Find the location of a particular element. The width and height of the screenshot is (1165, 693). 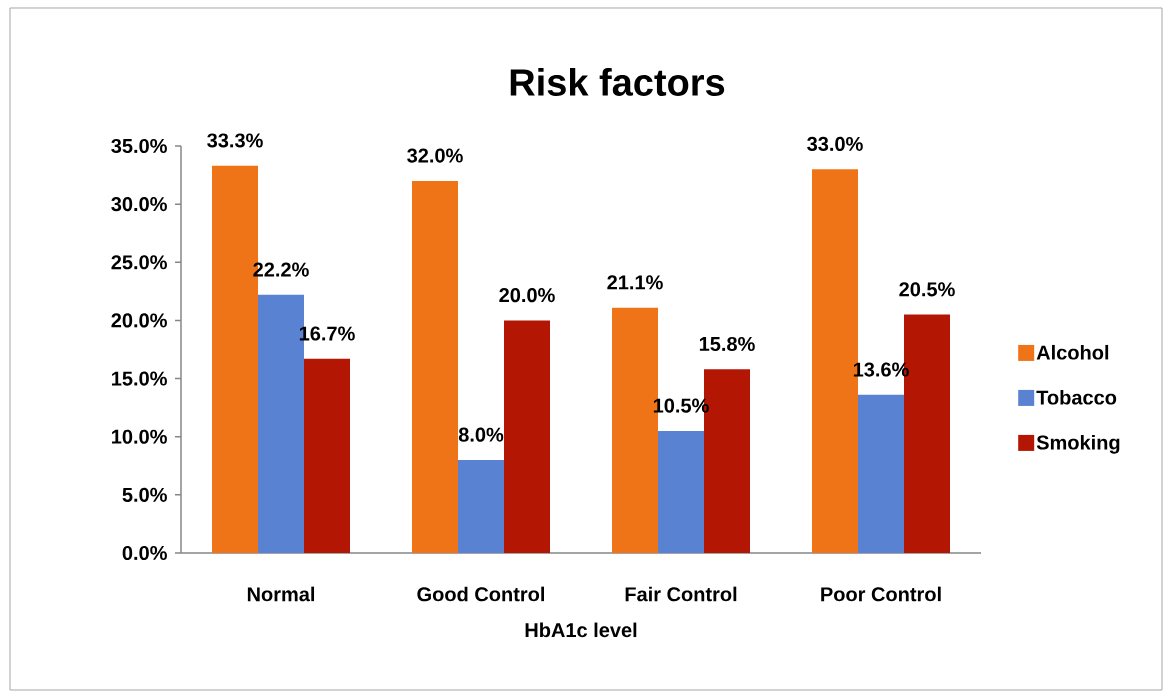

legend-label: Alcohol is located at coordinates (1072, 352).